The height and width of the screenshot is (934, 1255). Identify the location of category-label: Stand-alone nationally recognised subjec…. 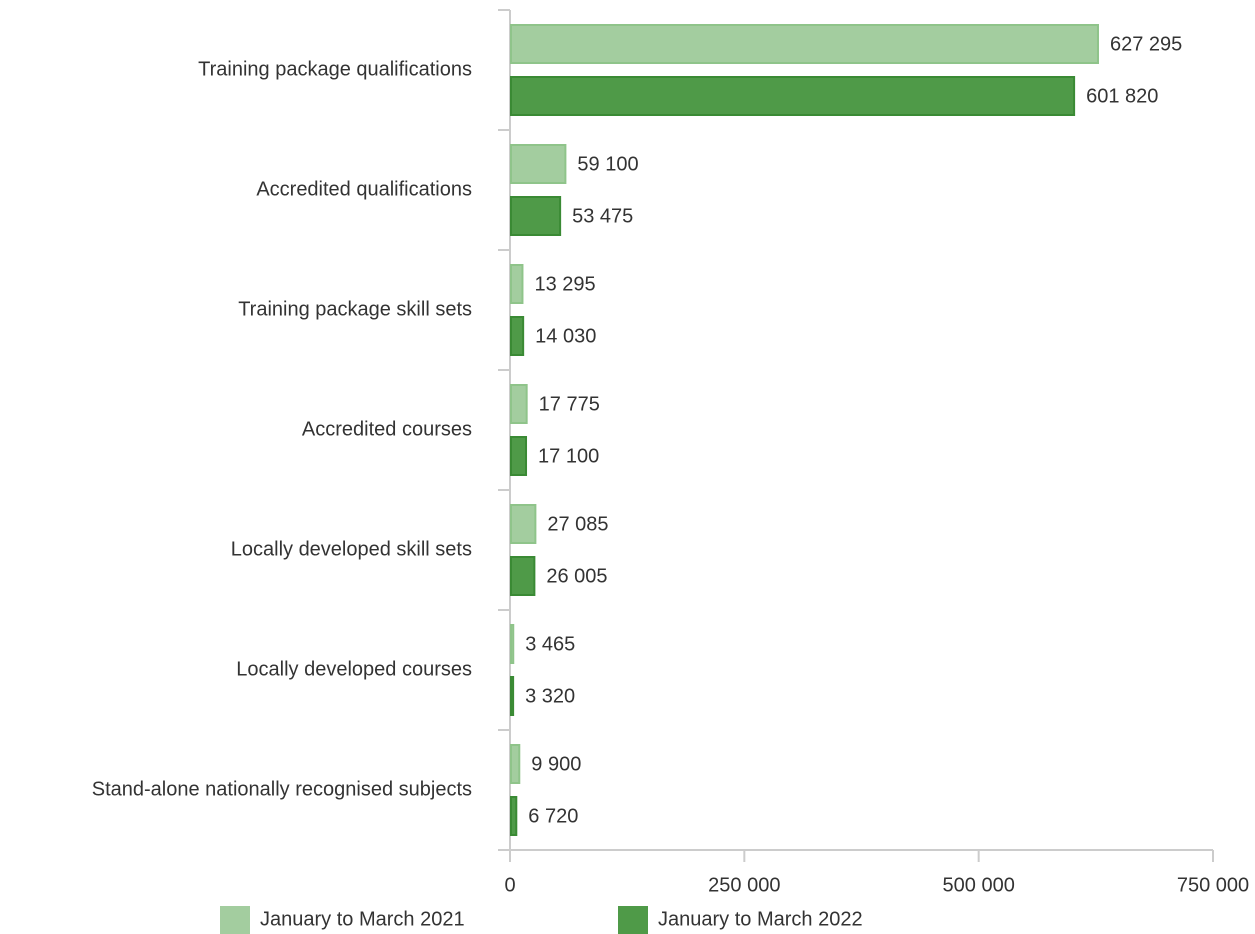
(282, 789).